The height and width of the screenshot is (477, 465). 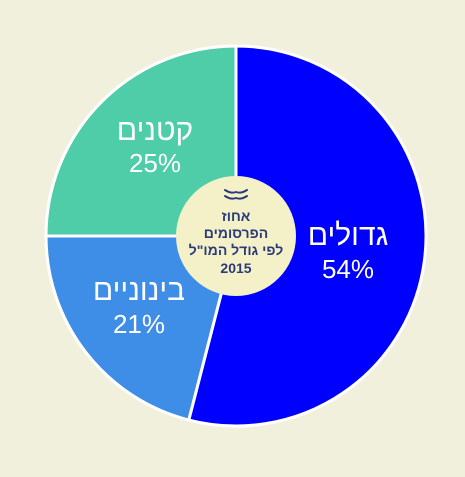 What do you see at coordinates (139, 290) in the screenshot?
I see `slice-label: בינוניים` at bounding box center [139, 290].